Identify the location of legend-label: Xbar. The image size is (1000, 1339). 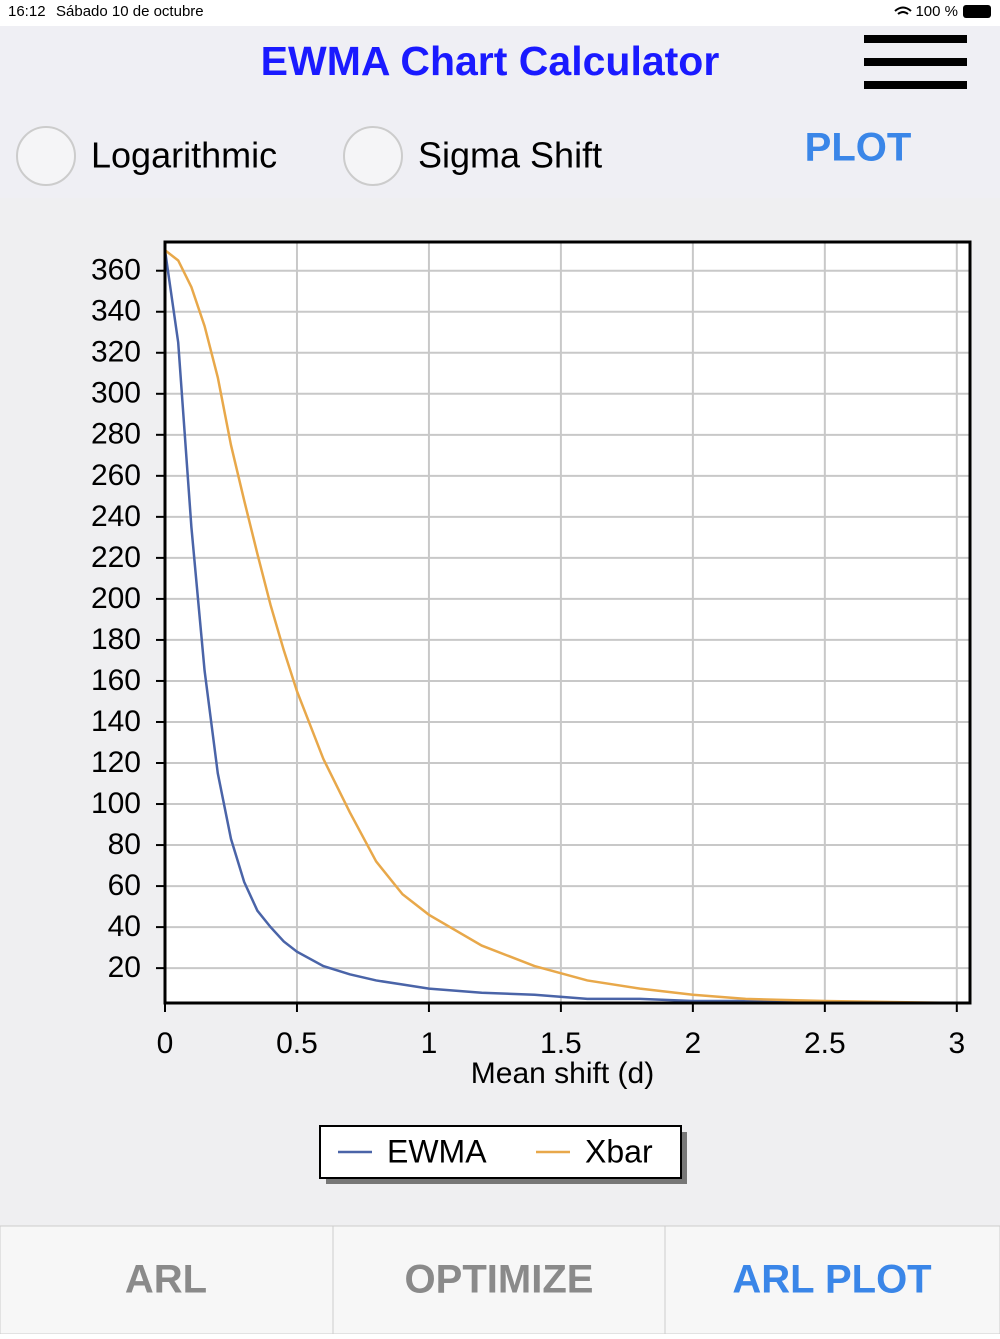
(619, 1151).